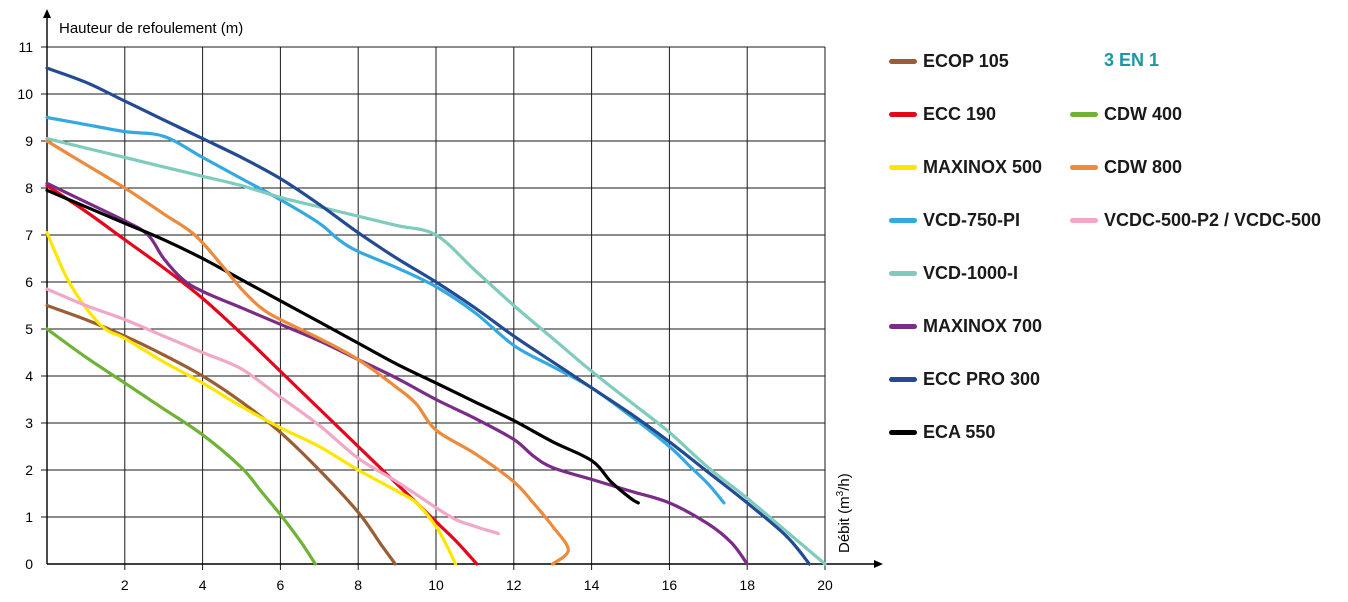 Image resolution: width=1348 pixels, height=602 pixels. Describe the element at coordinates (47, 13) in the screenshot. I see `y-axis-arrow` at that location.